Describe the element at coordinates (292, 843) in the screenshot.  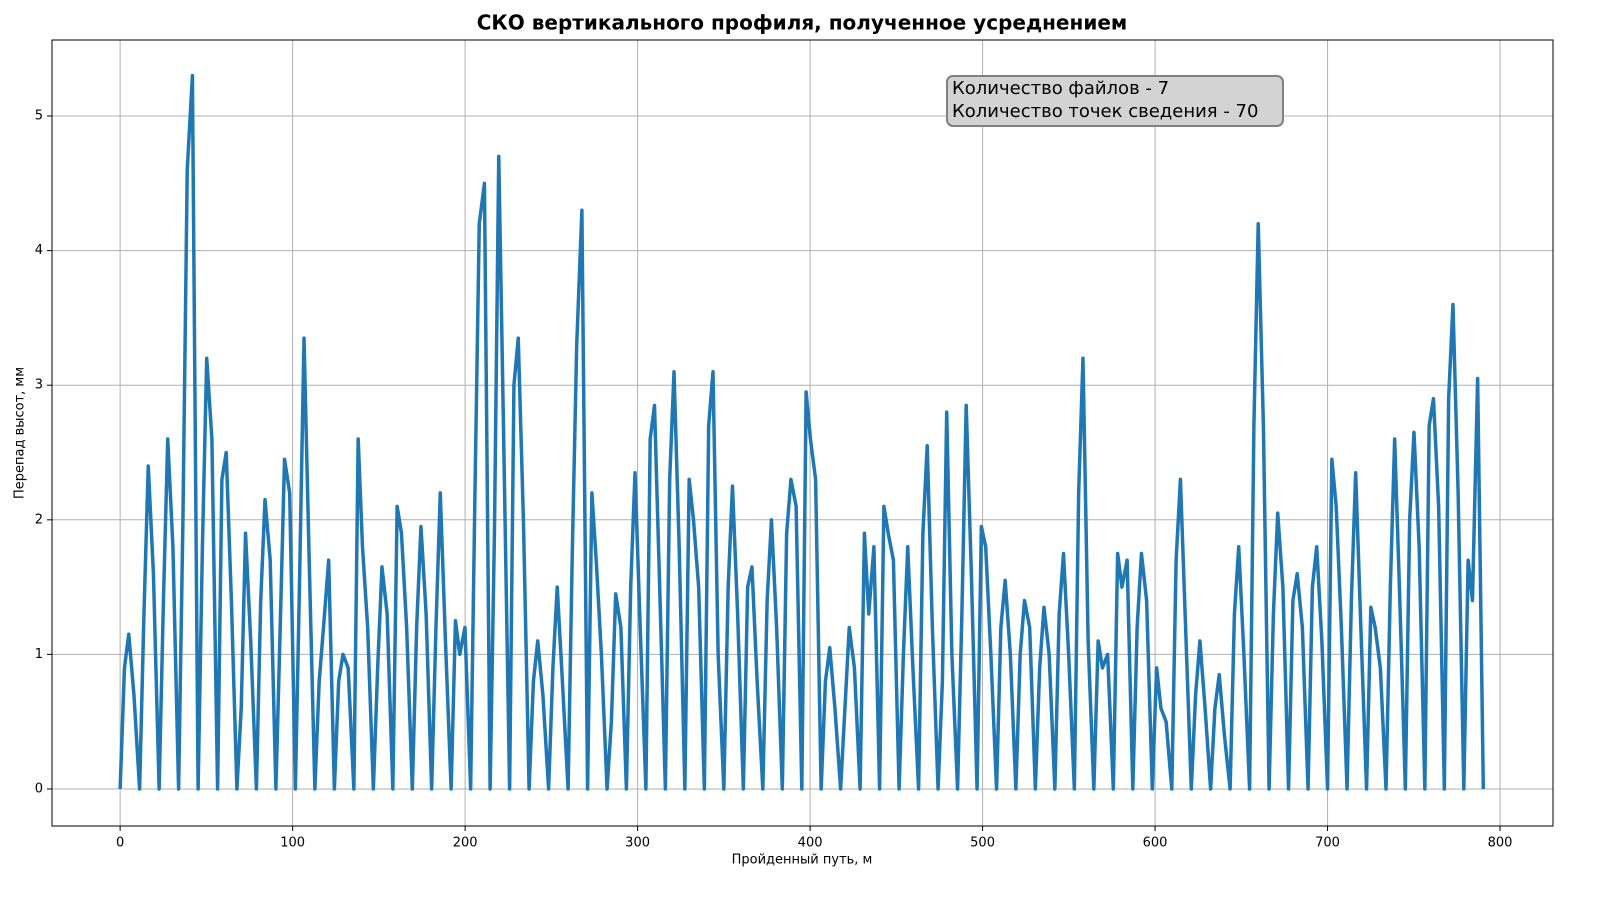
I see `x-tick-label: 100` at that location.